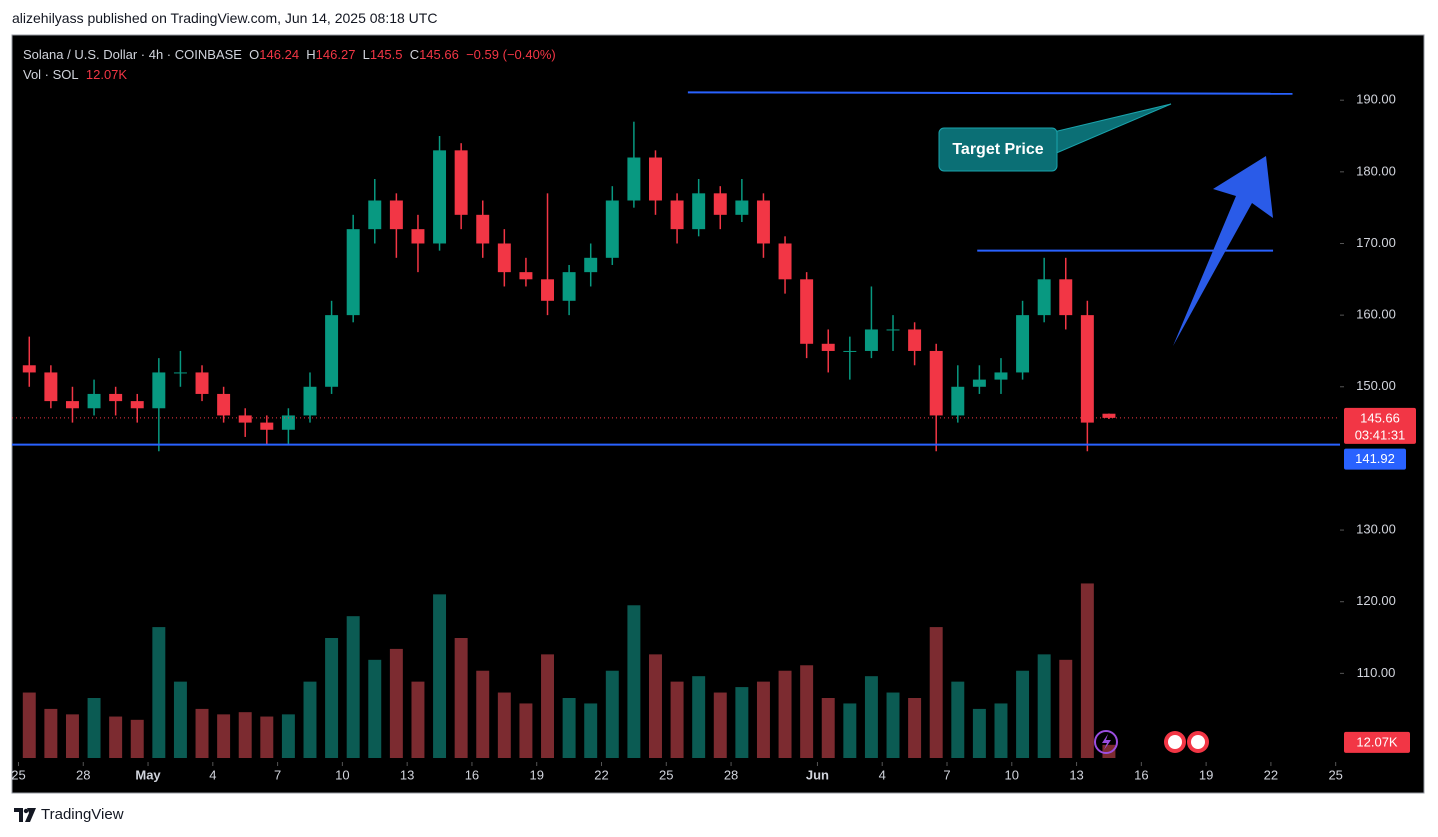  I want to click on level-box, so click(1375, 459).